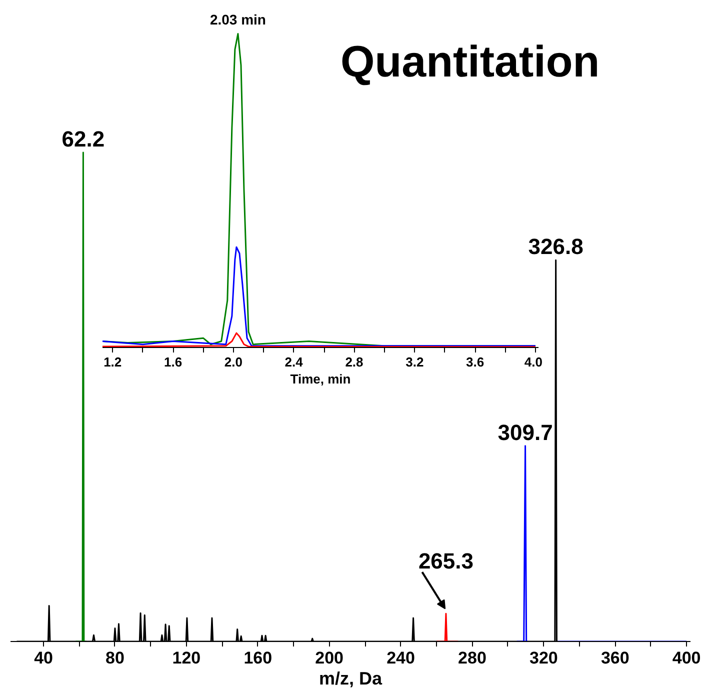 This screenshot has height=695, width=714. I want to click on x-tick-label: 400, so click(686, 658).